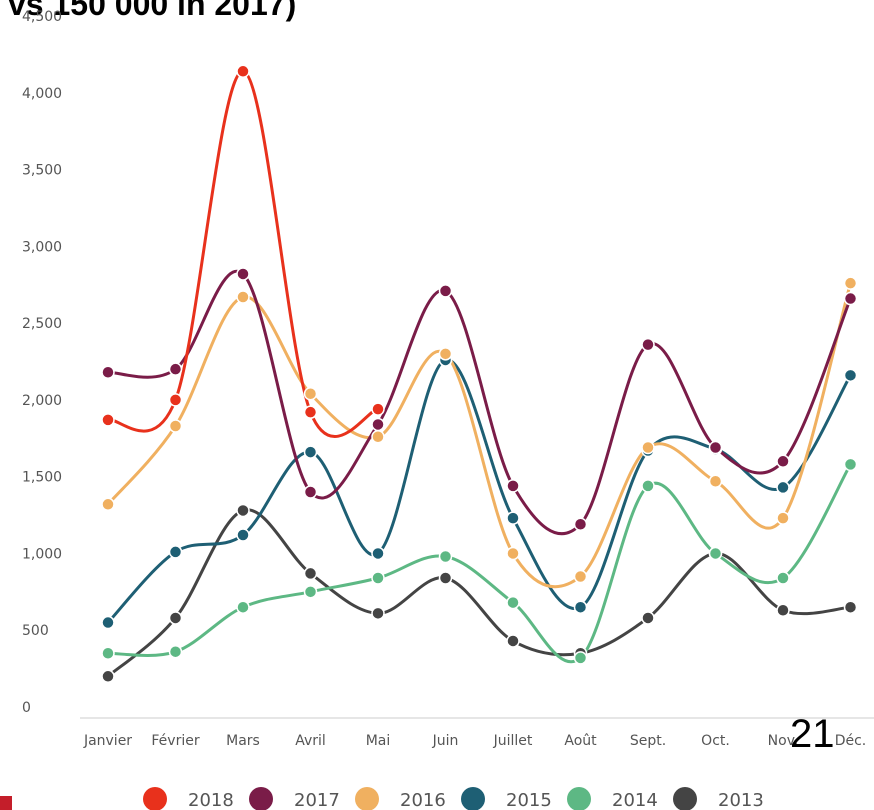 This screenshot has height=810, width=874. I want to click on x-tick-label: Juin, so click(445, 741).